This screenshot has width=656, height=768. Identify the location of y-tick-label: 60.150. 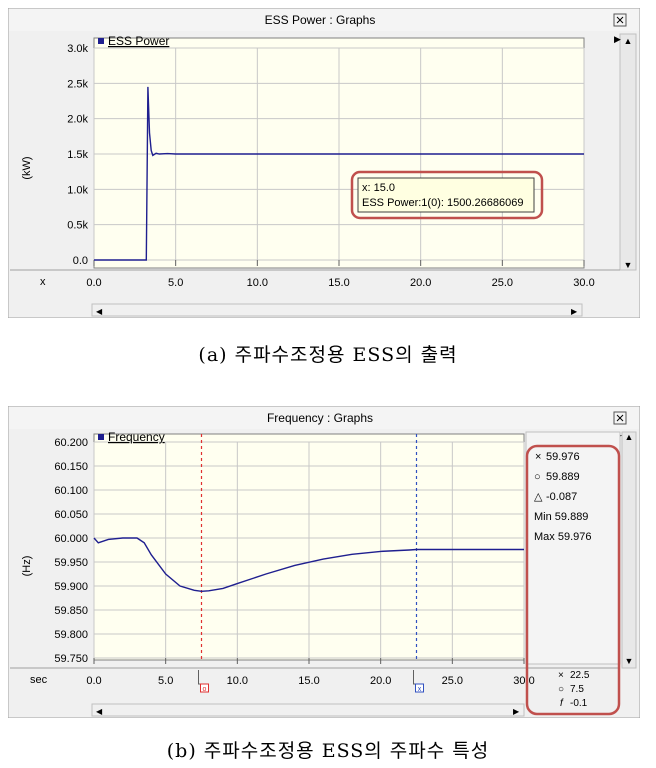
(71, 467).